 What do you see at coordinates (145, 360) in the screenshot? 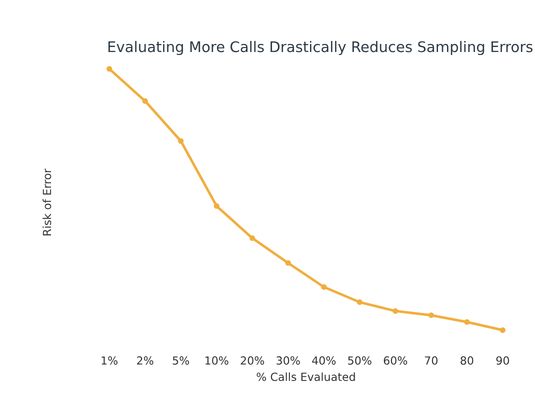
I see `x-tick-label: 2%` at bounding box center [145, 360].